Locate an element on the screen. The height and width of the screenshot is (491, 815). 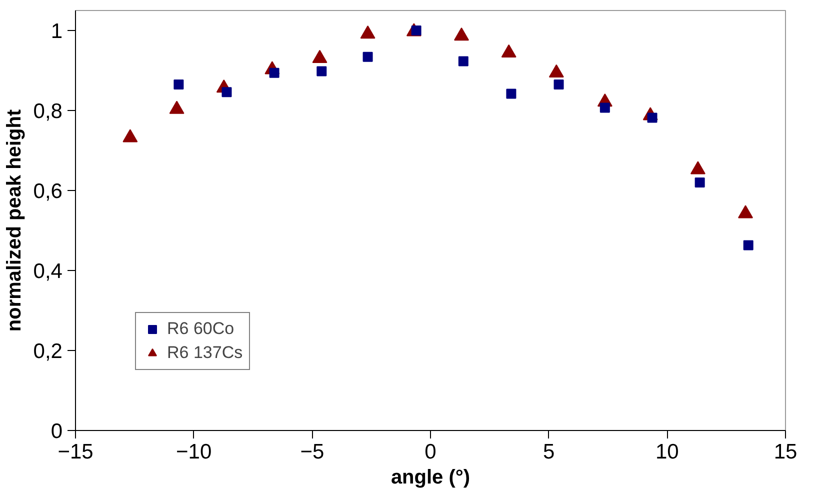
y-tick-label: 0,4 is located at coordinates (48, 271).